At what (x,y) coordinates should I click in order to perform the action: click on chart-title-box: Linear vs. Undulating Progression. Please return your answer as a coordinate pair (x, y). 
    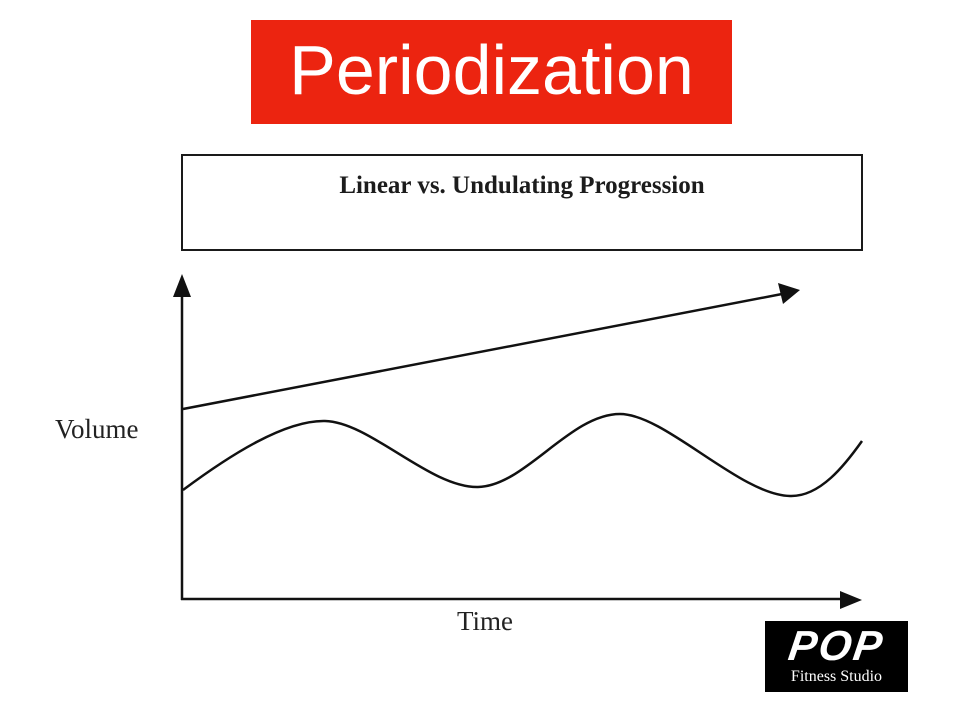
    Looking at the image, I should click on (522, 202).